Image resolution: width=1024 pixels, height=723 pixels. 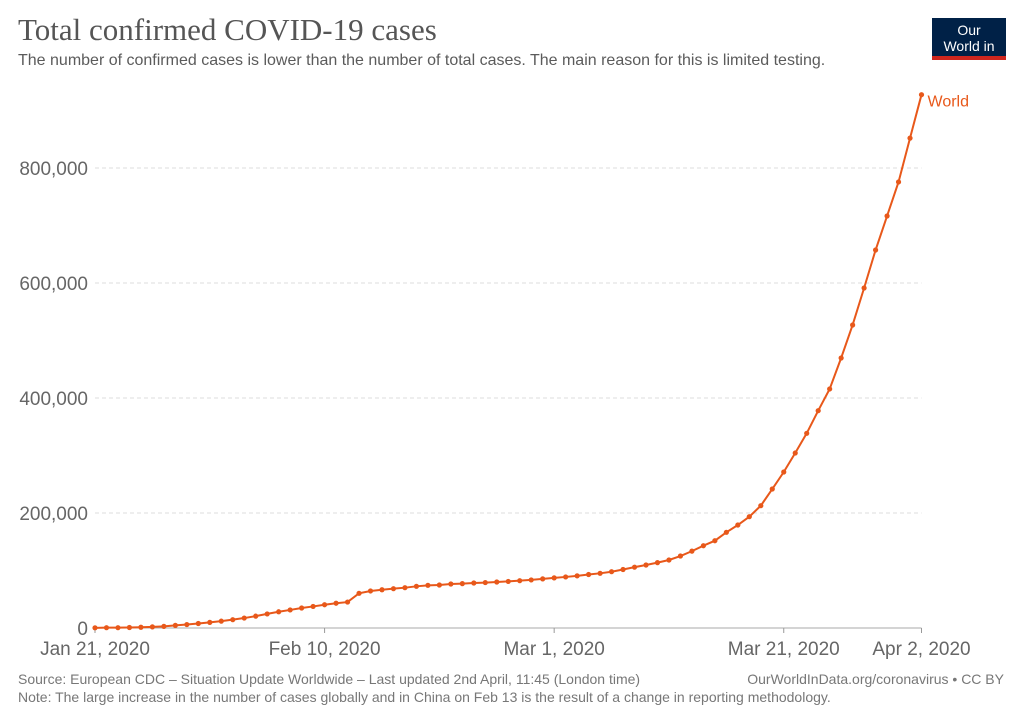 I want to click on logo-bar, so click(x=969, y=58).